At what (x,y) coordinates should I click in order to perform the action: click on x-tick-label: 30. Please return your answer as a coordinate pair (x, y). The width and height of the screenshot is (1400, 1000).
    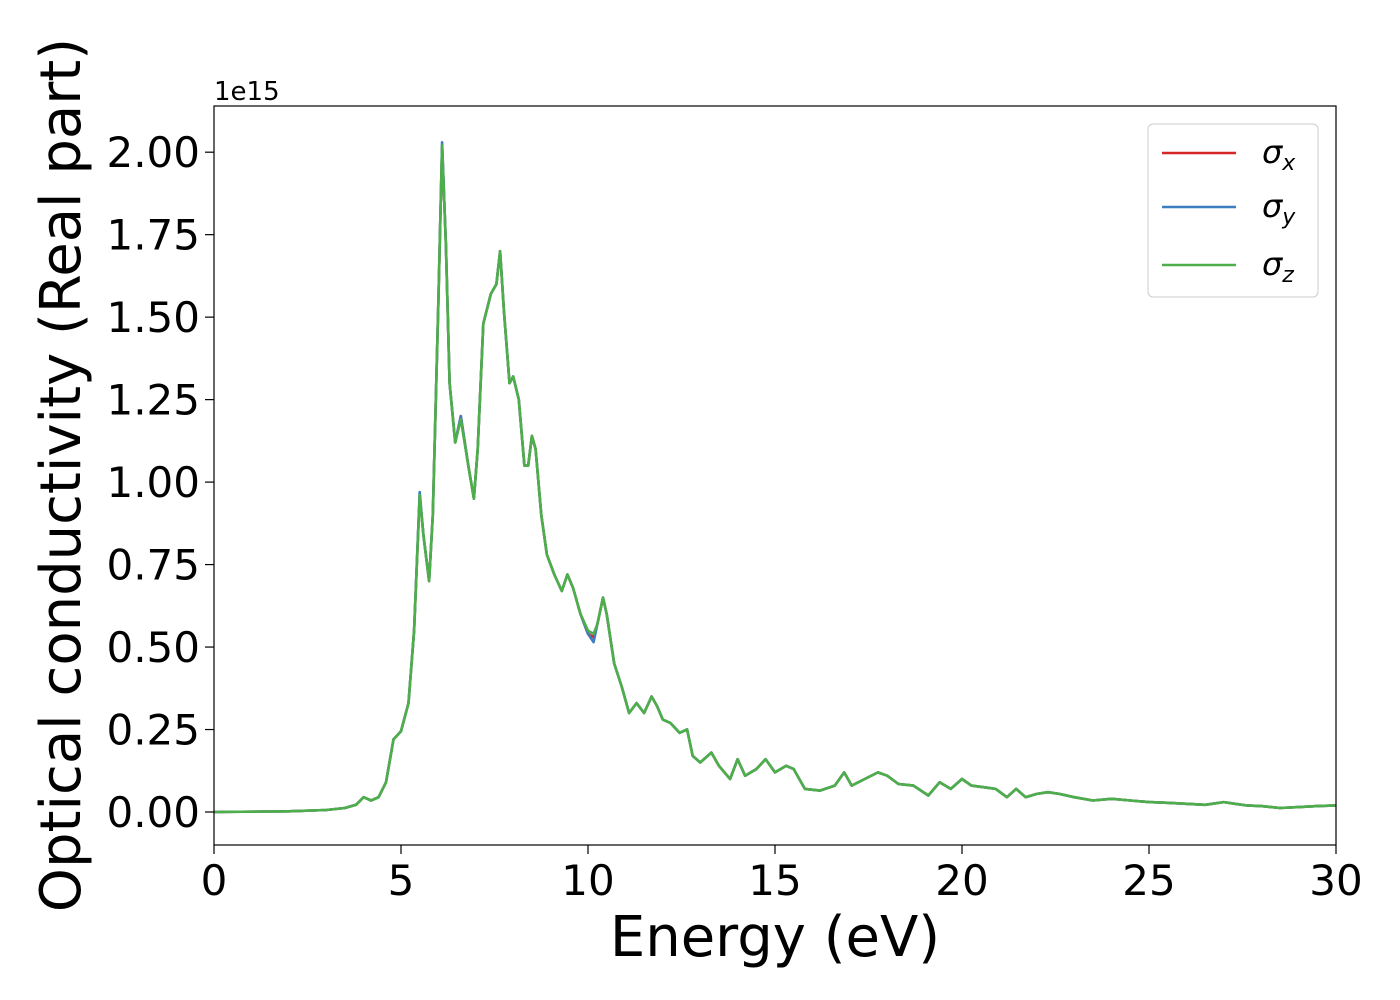
    Looking at the image, I should click on (1335, 880).